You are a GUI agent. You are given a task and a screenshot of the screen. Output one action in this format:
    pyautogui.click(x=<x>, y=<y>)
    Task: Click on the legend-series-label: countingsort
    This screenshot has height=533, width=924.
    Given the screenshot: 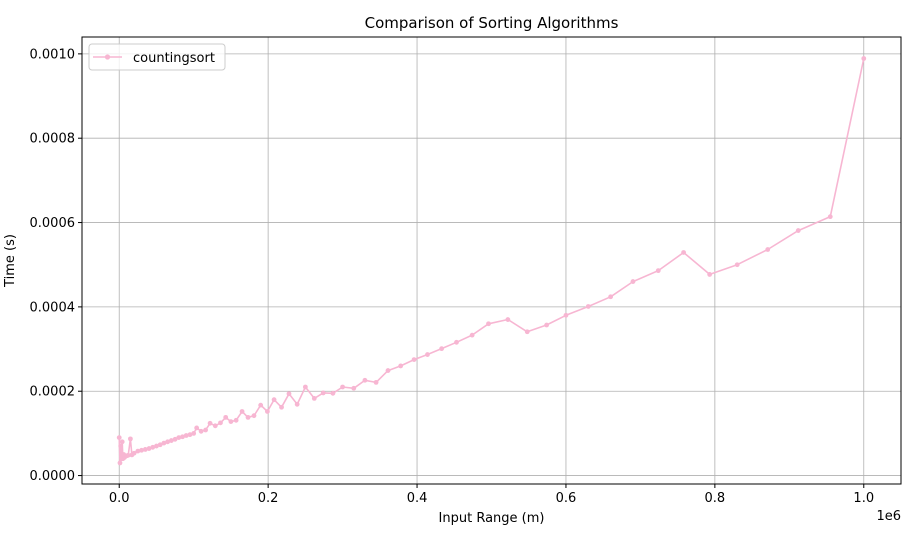 What is the action you would take?
    pyautogui.click(x=174, y=58)
    